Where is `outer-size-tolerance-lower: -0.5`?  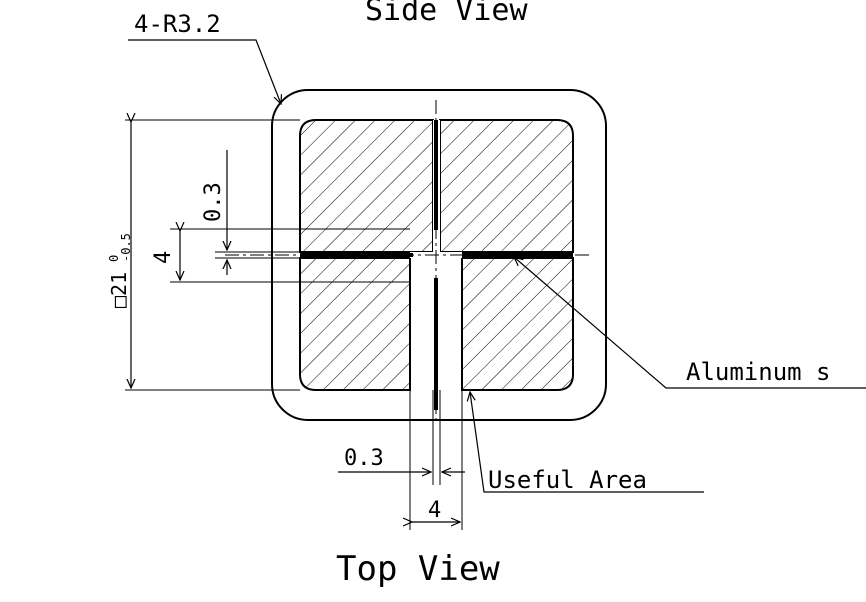
outer-size-tolerance-lower: -0.5 is located at coordinates (126, 247).